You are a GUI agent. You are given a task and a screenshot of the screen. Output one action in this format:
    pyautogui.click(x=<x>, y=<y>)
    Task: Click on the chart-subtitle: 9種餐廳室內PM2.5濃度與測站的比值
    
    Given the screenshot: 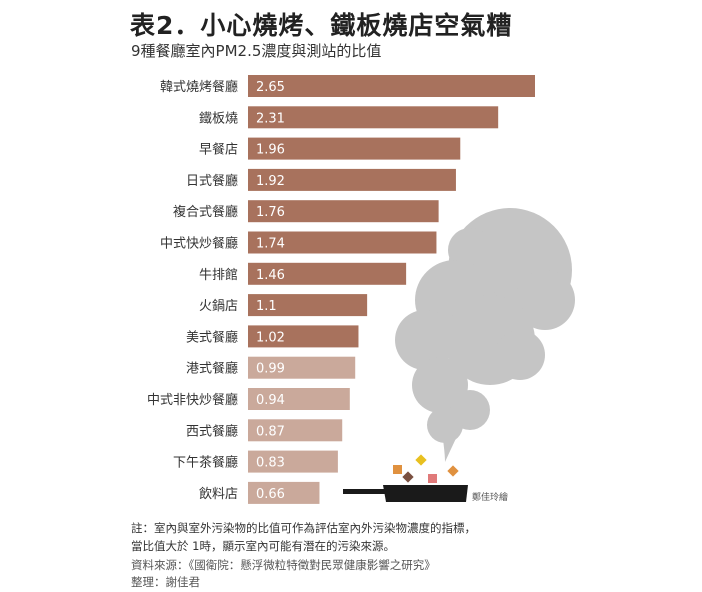 What is the action you would take?
    pyautogui.click(x=256, y=51)
    